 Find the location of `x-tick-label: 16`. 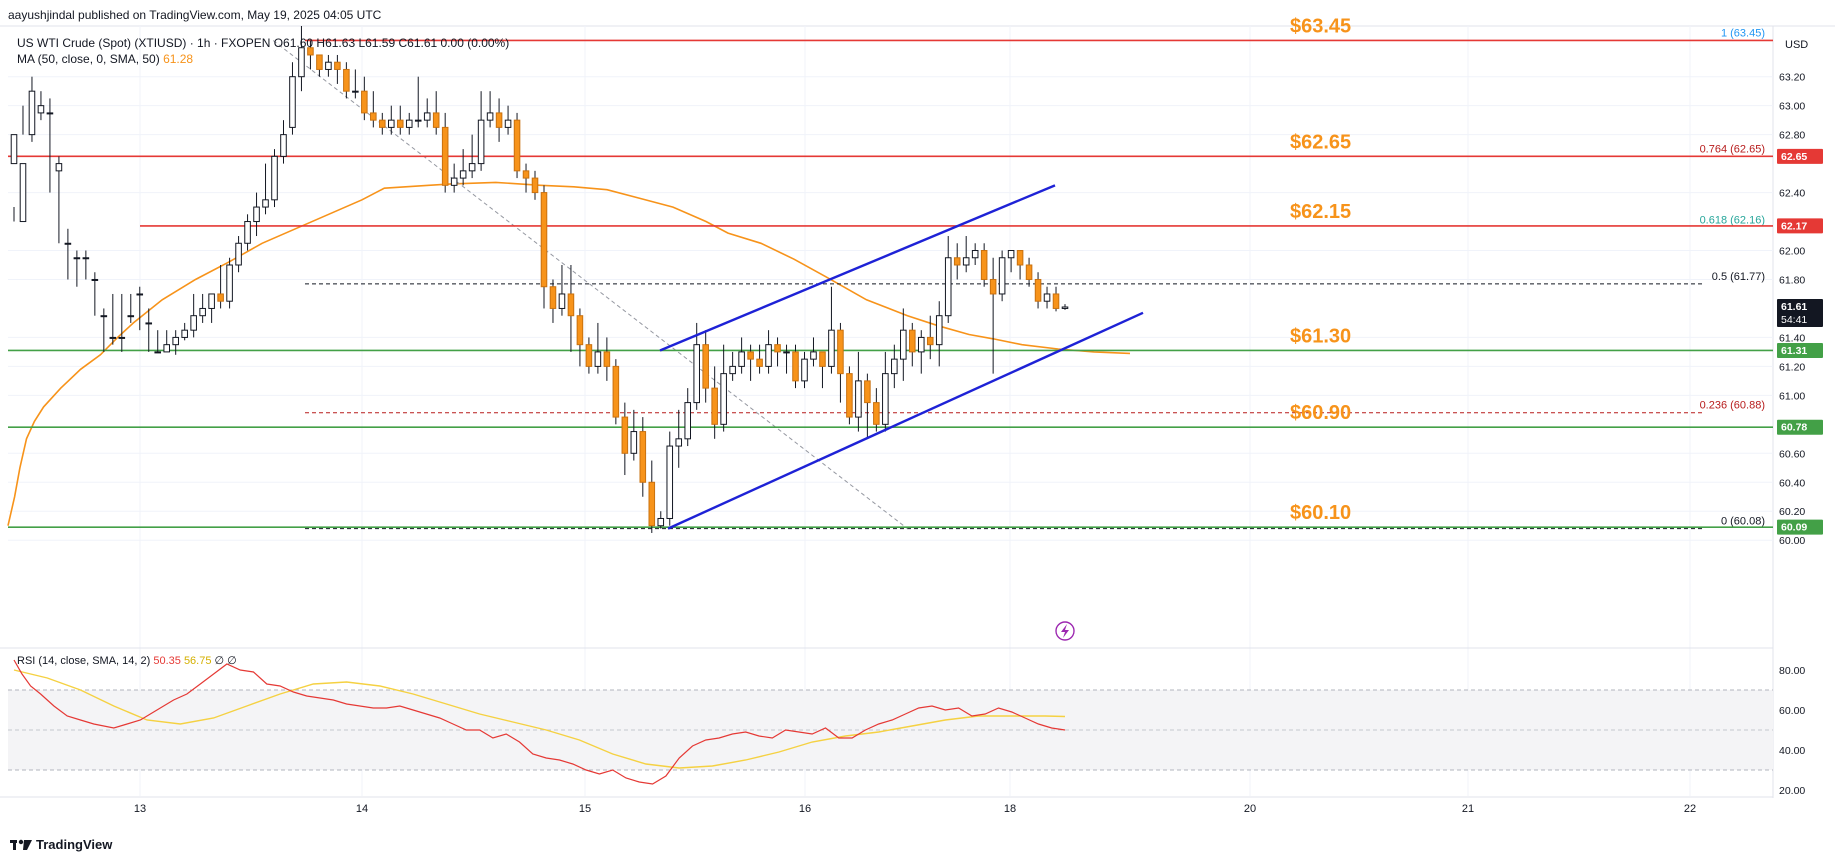

x-tick-label: 16 is located at coordinates (805, 809).